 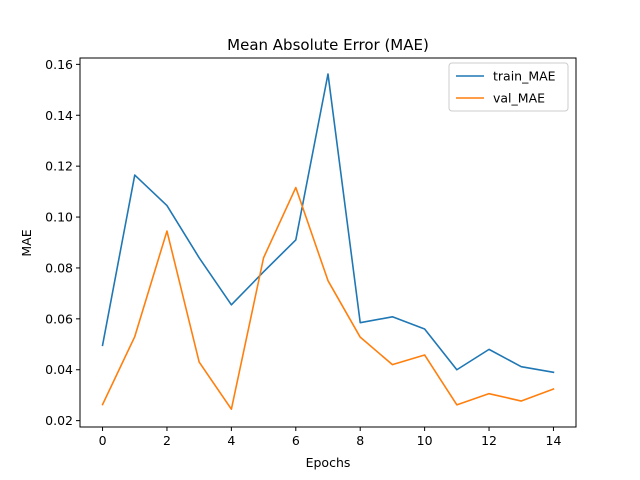 What do you see at coordinates (59, 267) in the screenshot?
I see `y-tick-label: 0.08` at bounding box center [59, 267].